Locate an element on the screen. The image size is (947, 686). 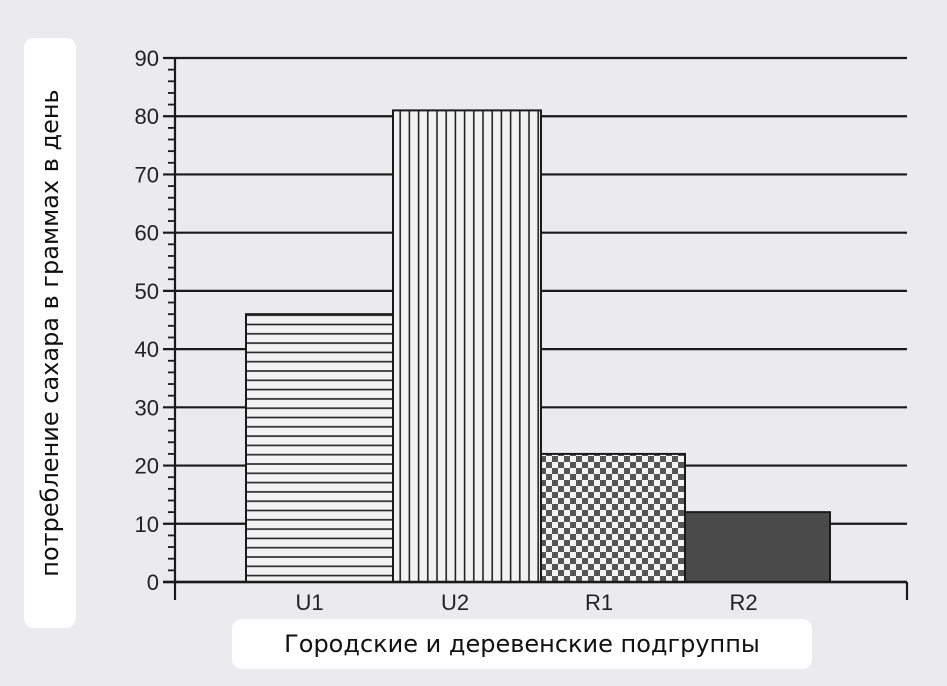
bar-r1 is located at coordinates (613, 517).